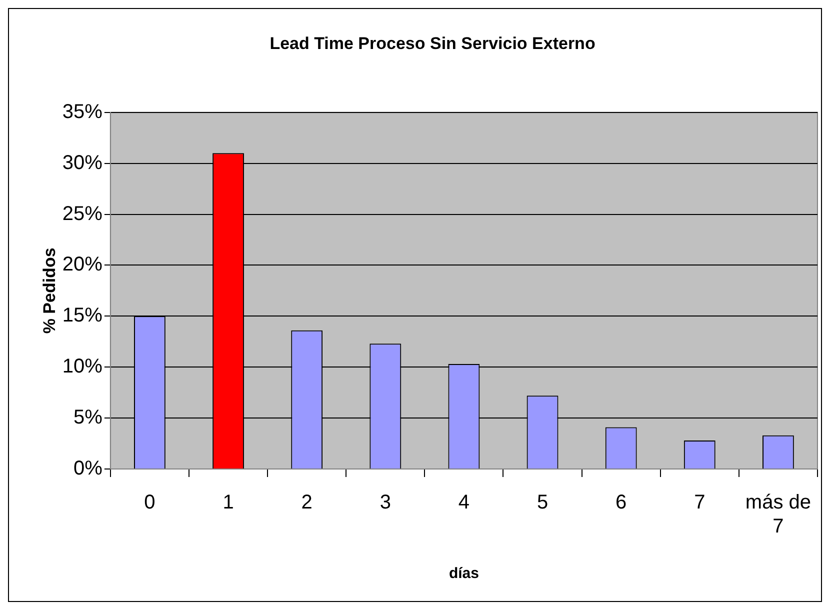 The width and height of the screenshot is (825, 605). Describe the element at coordinates (82, 213) in the screenshot. I see `y-tick-label: 25%` at that location.